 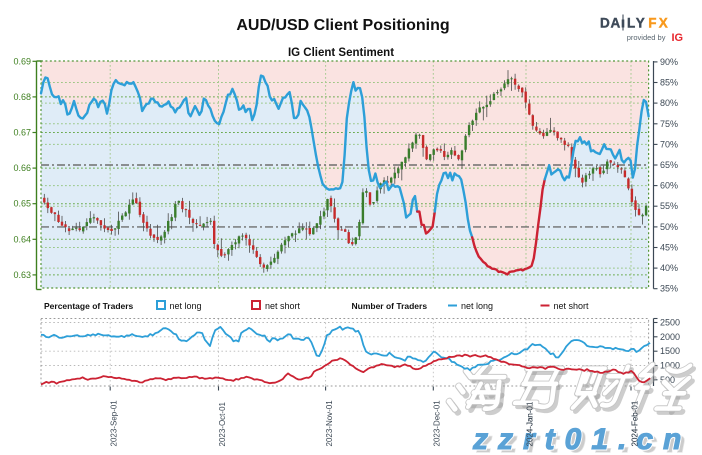 I want to click on svg-text: 2000, so click(x=670, y=337).